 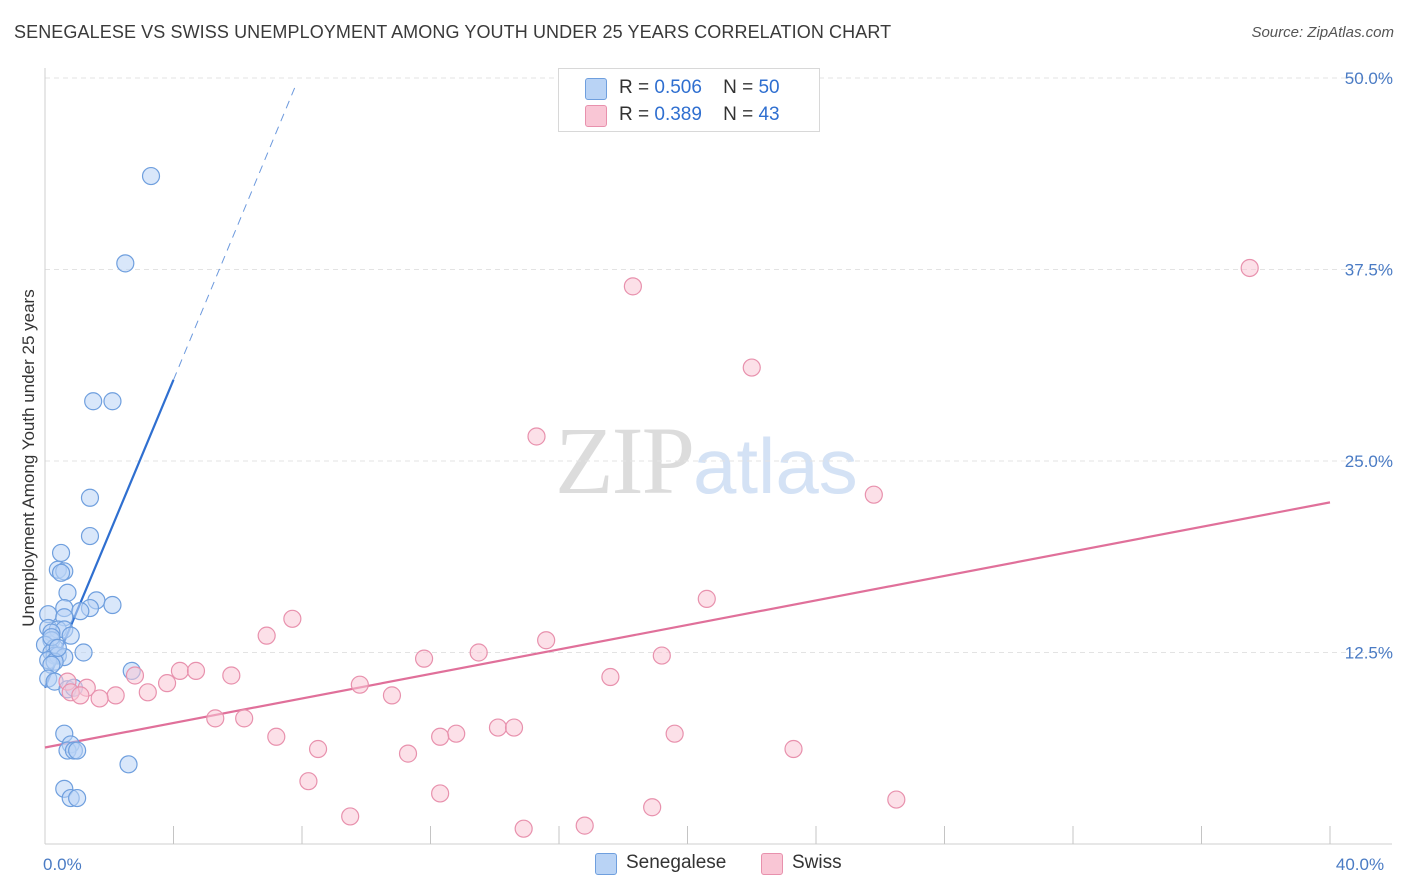 I want to click on legend-label-swiss: Swiss, so click(x=817, y=862).